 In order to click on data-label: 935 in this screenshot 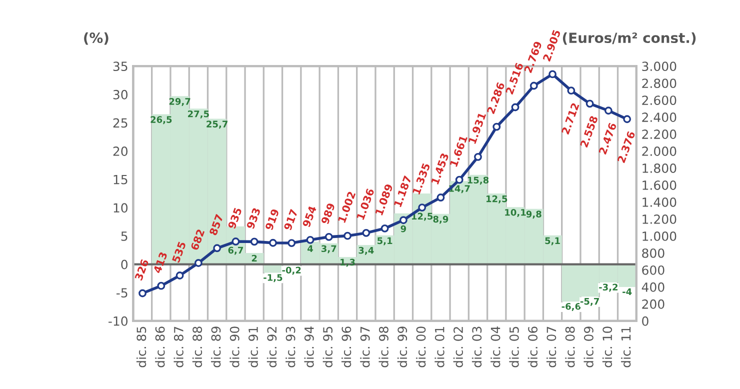, I will do `click(235, 218)`.